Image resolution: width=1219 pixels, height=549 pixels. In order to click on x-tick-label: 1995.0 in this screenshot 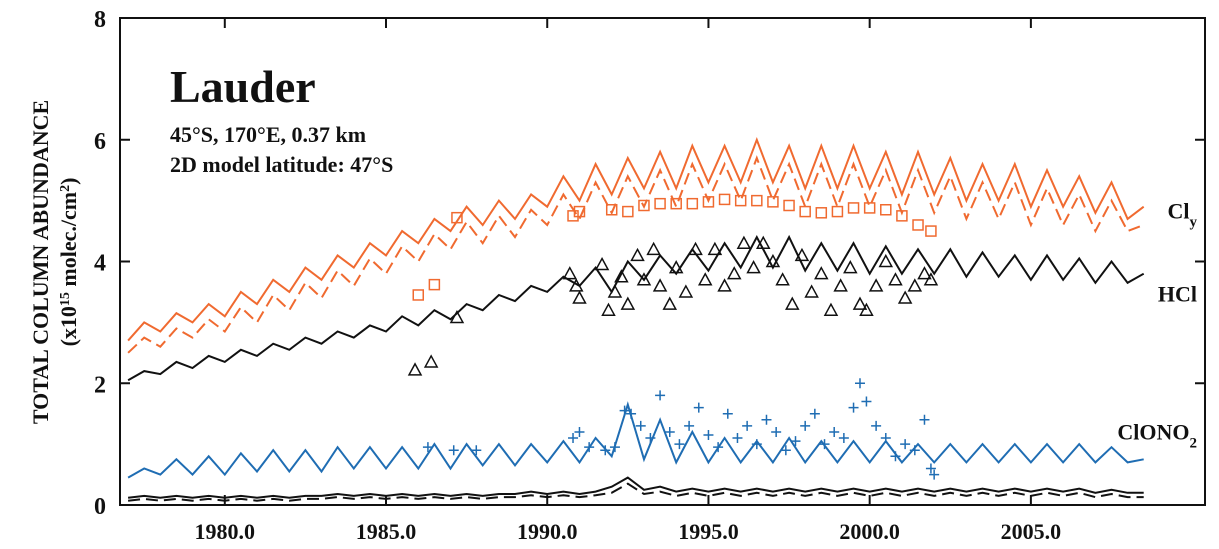, I will do `click(708, 531)`.